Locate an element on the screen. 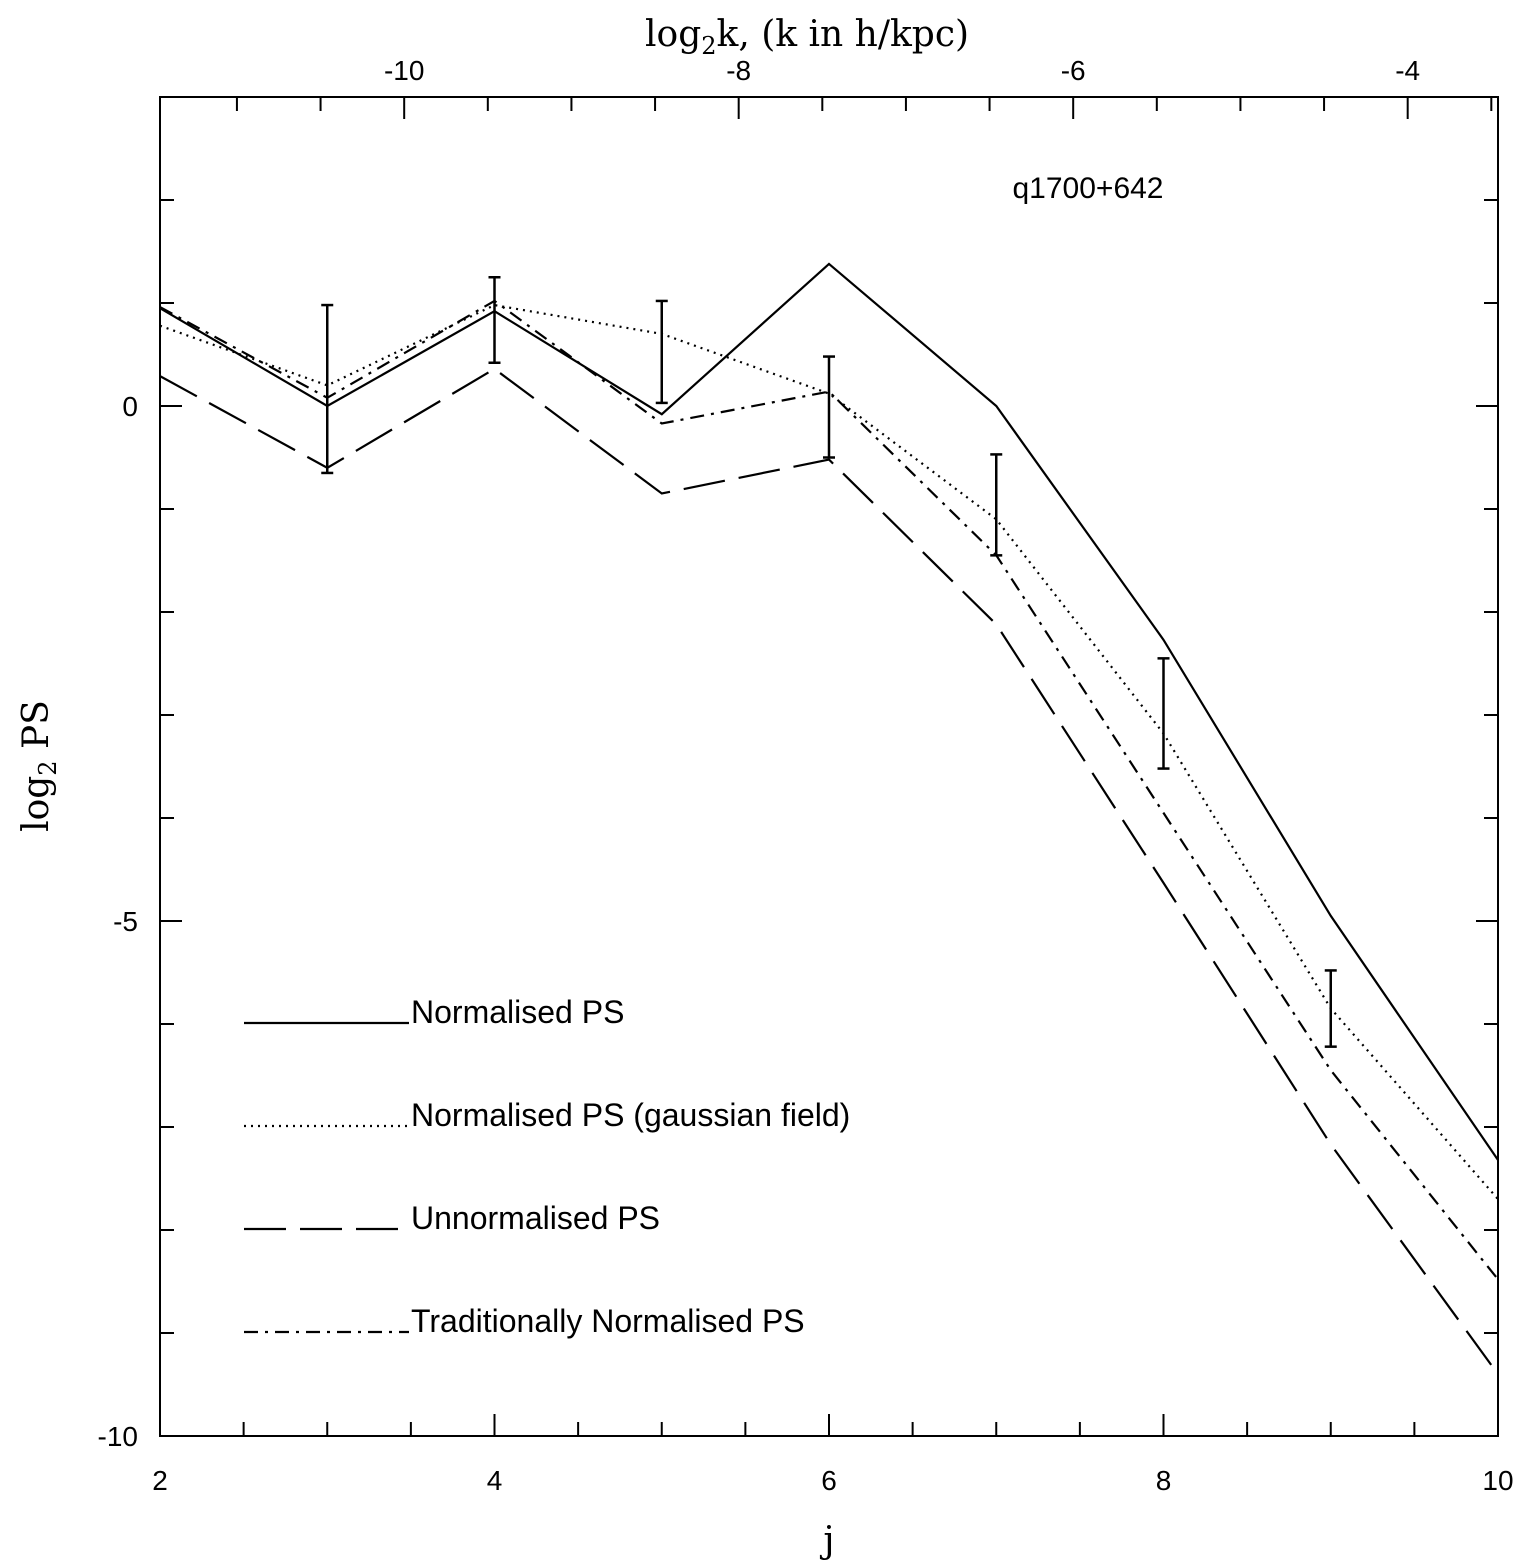 Image resolution: width=1528 pixels, height=1564 pixels. annotation-label: q1700+642 is located at coordinates (1088, 188).